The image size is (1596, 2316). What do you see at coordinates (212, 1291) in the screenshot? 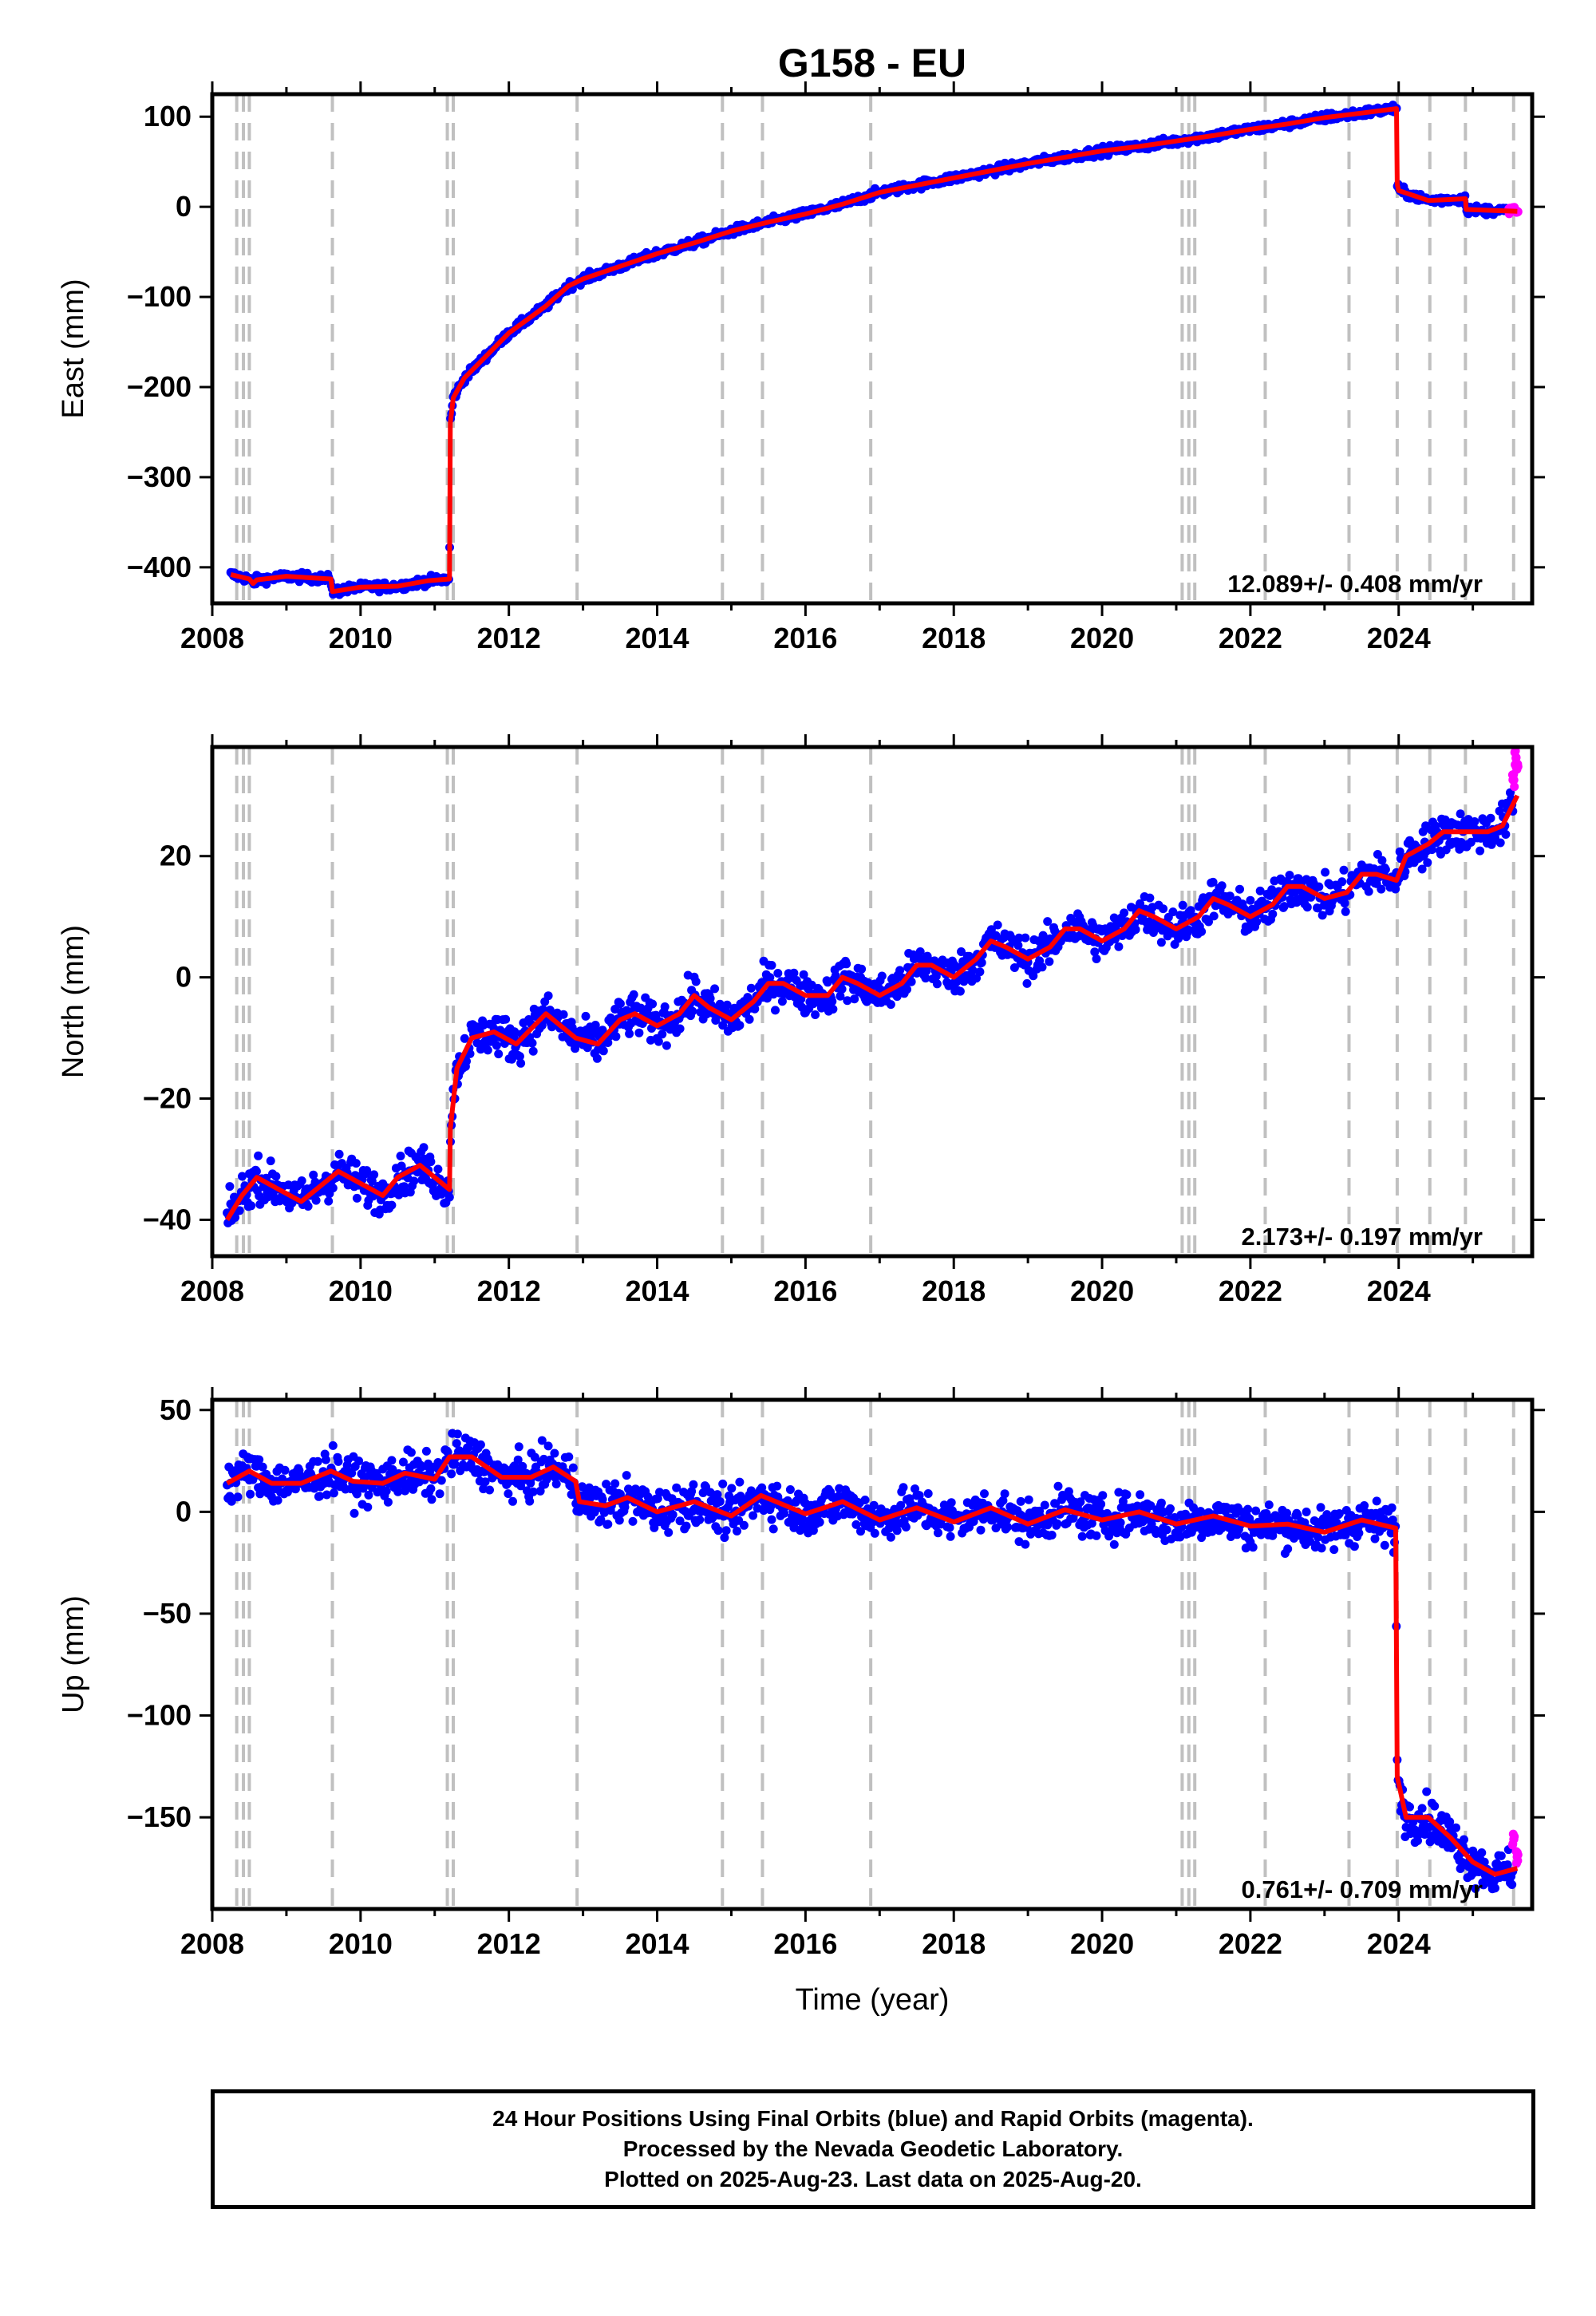
I see `x-tick-label: 2008` at bounding box center [212, 1291].